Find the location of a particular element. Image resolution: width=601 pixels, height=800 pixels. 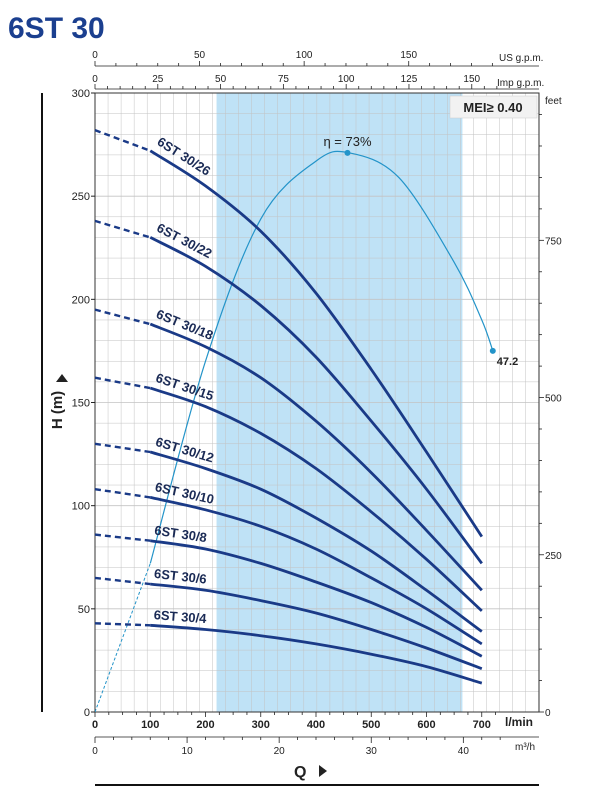

feet-tick-label: 250 is located at coordinates (553, 556).